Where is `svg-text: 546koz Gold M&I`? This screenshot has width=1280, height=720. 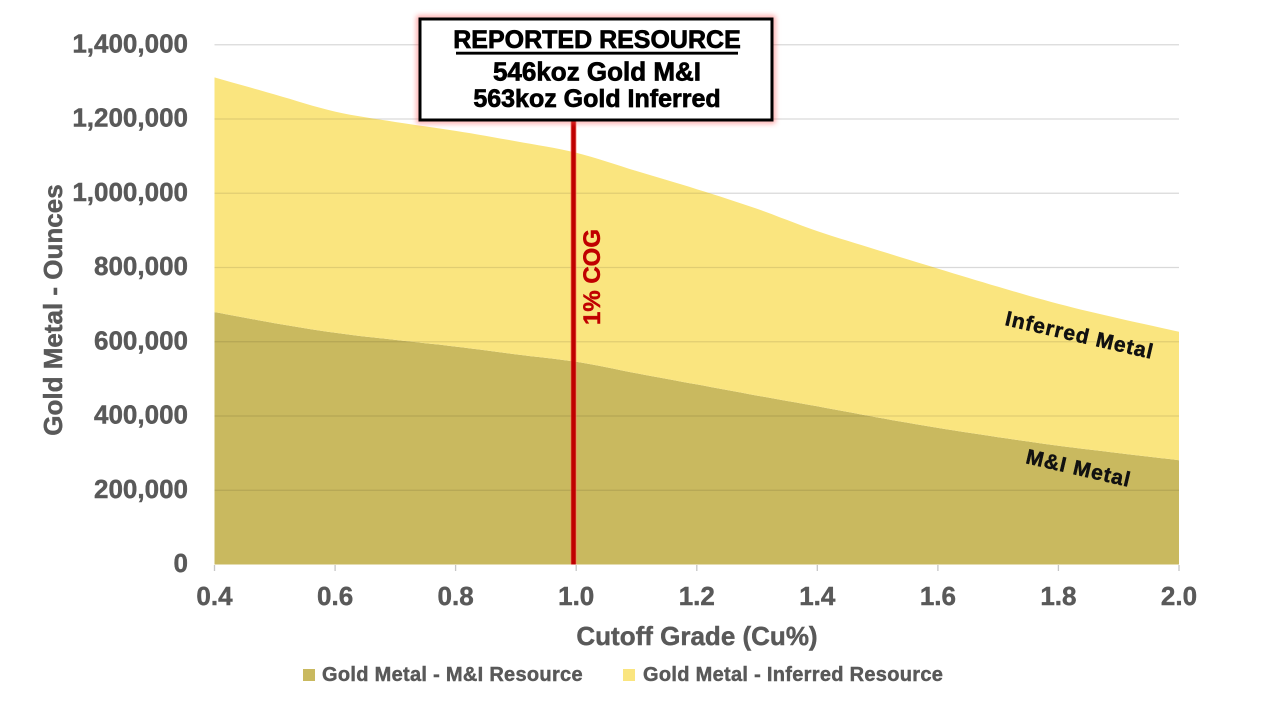 svg-text: 546koz Gold M&I is located at coordinates (597, 72).